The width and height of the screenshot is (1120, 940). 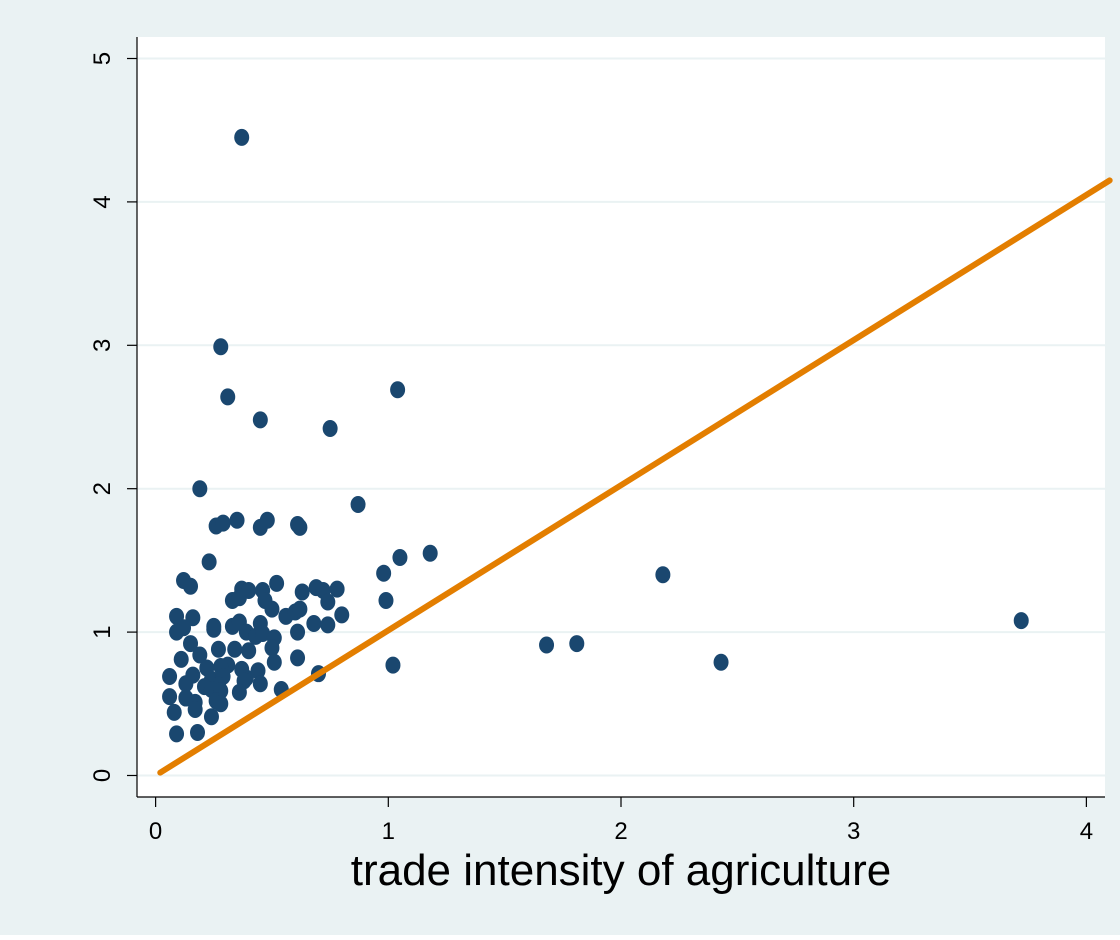 What do you see at coordinates (621, 870) in the screenshot?
I see `x-axis-label: trade intensity of agriculture` at bounding box center [621, 870].